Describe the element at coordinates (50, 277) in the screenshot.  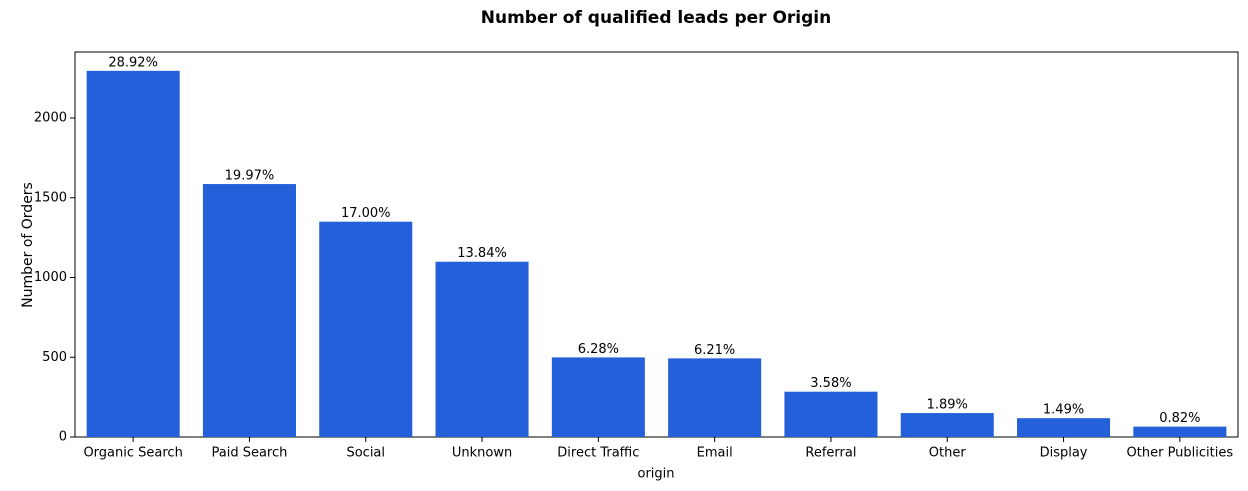
I see `y-tick-label: 1000` at that location.